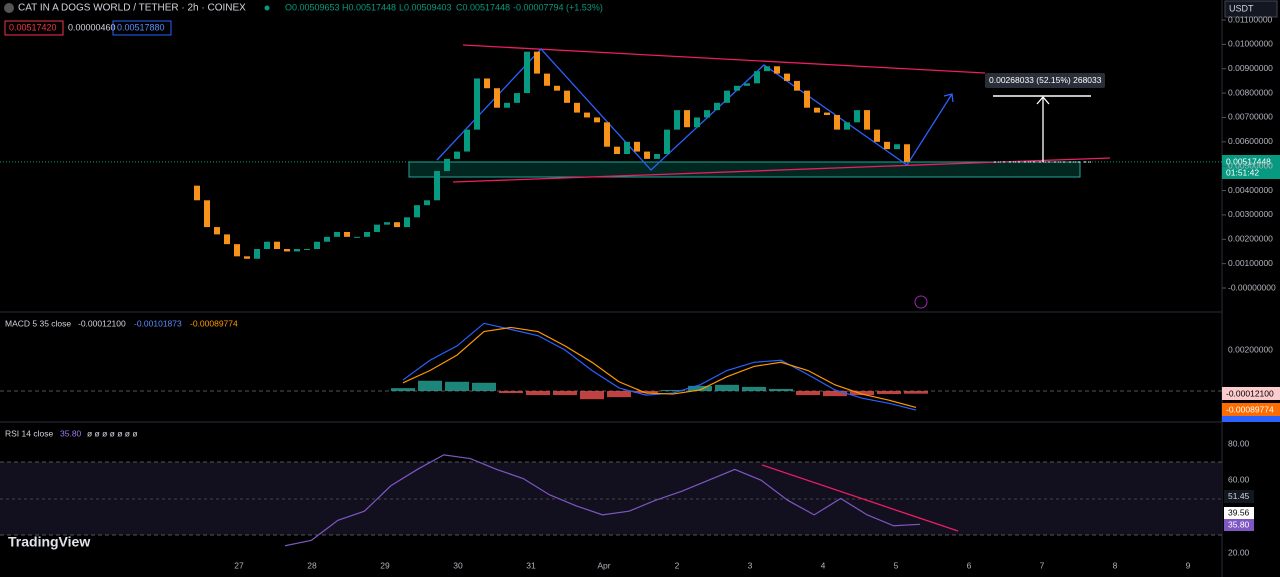  Describe the element at coordinates (312, 7) in the screenshot. I see `ohlc-open: O0.00509653` at that location.